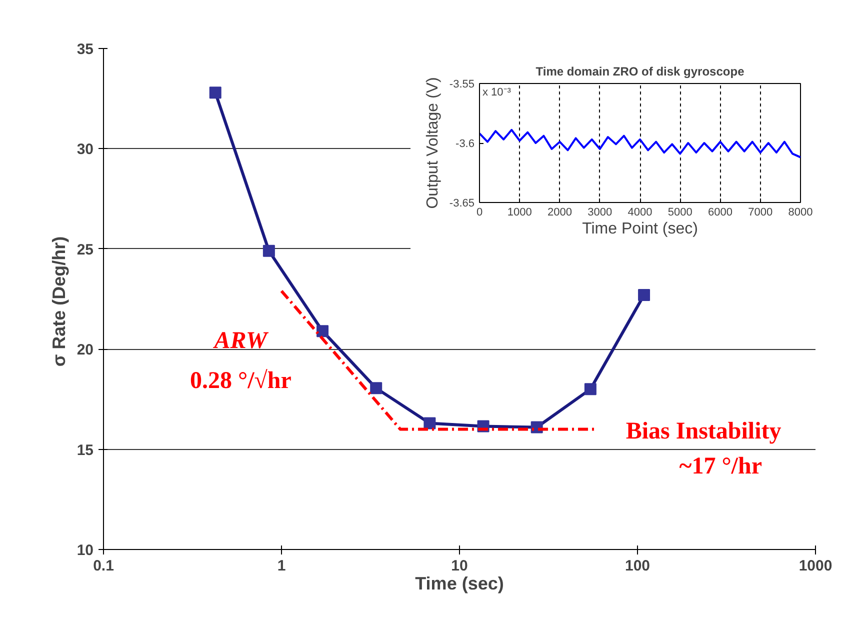  I want to click on y-tick-label: 15, so click(85, 450).